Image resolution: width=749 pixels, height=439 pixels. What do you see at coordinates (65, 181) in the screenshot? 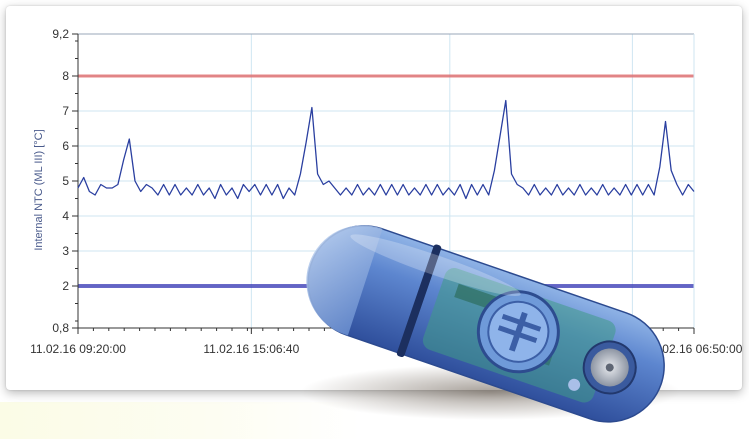
I see `y-tick-label: 5` at bounding box center [65, 181].